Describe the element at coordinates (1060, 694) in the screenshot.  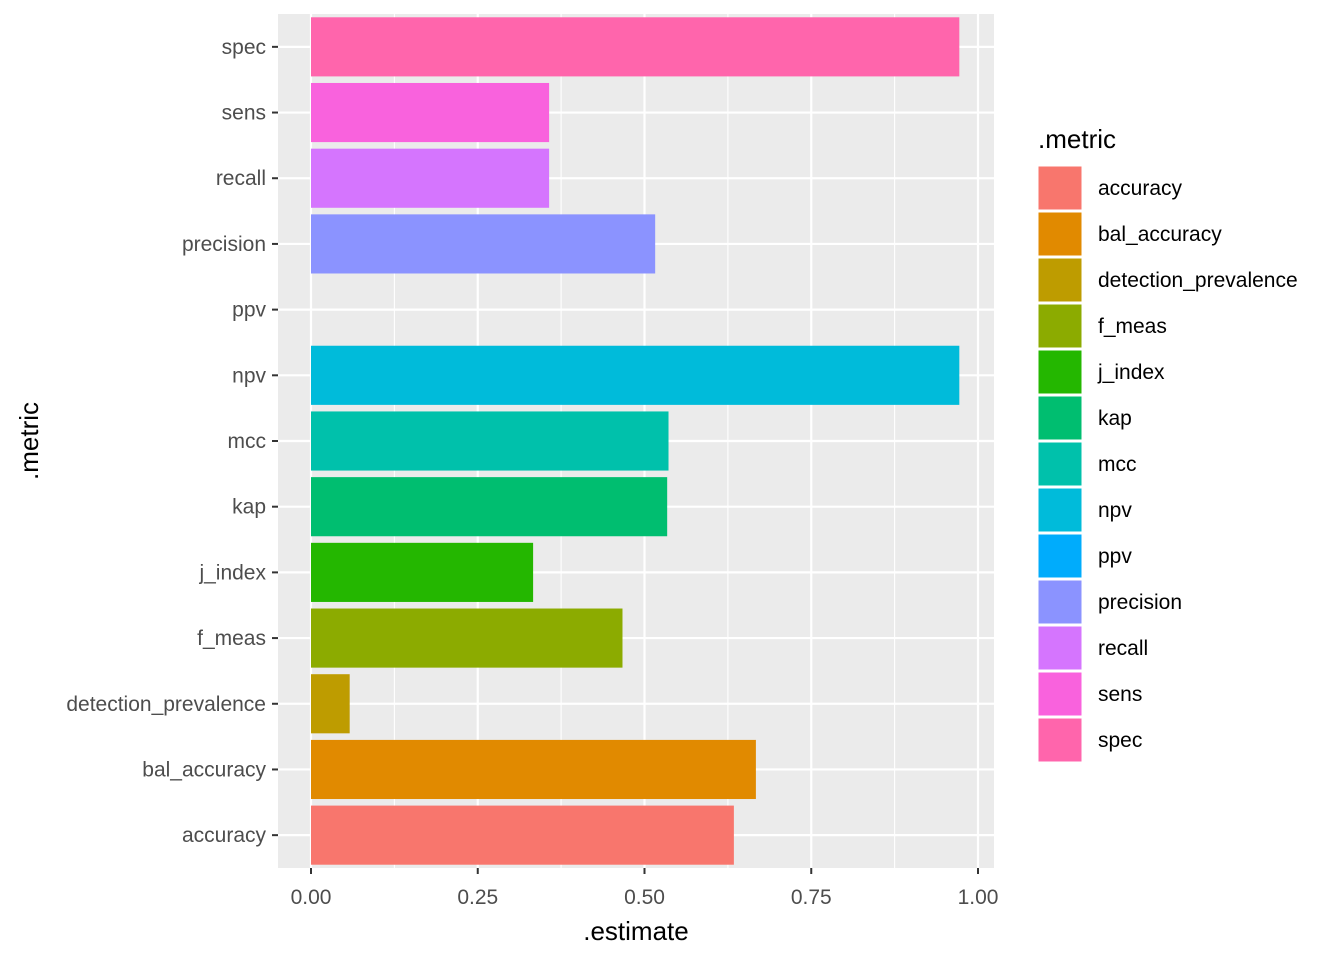
I see `legend-key-sens` at that location.